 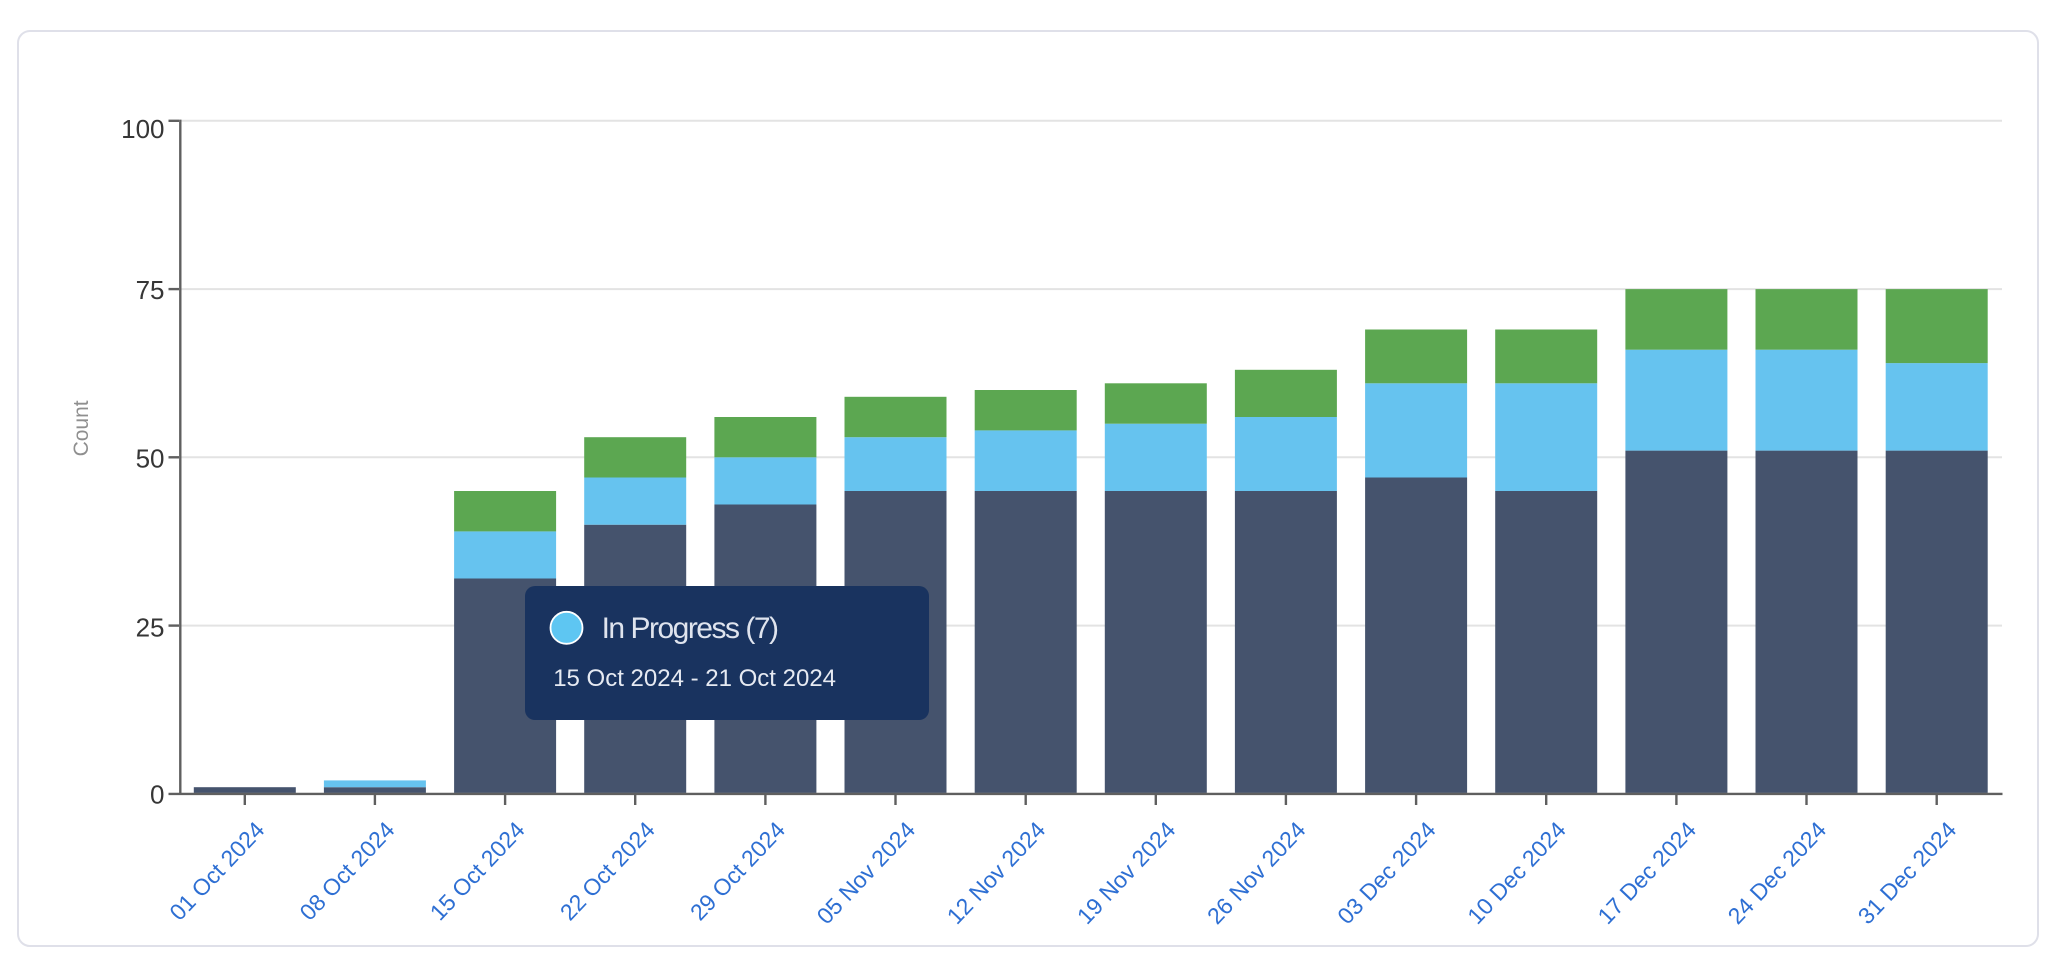 What do you see at coordinates (694, 678) in the screenshot?
I see `svg-text: 15 Oct 2024 - 21 Oct 2024` at bounding box center [694, 678].